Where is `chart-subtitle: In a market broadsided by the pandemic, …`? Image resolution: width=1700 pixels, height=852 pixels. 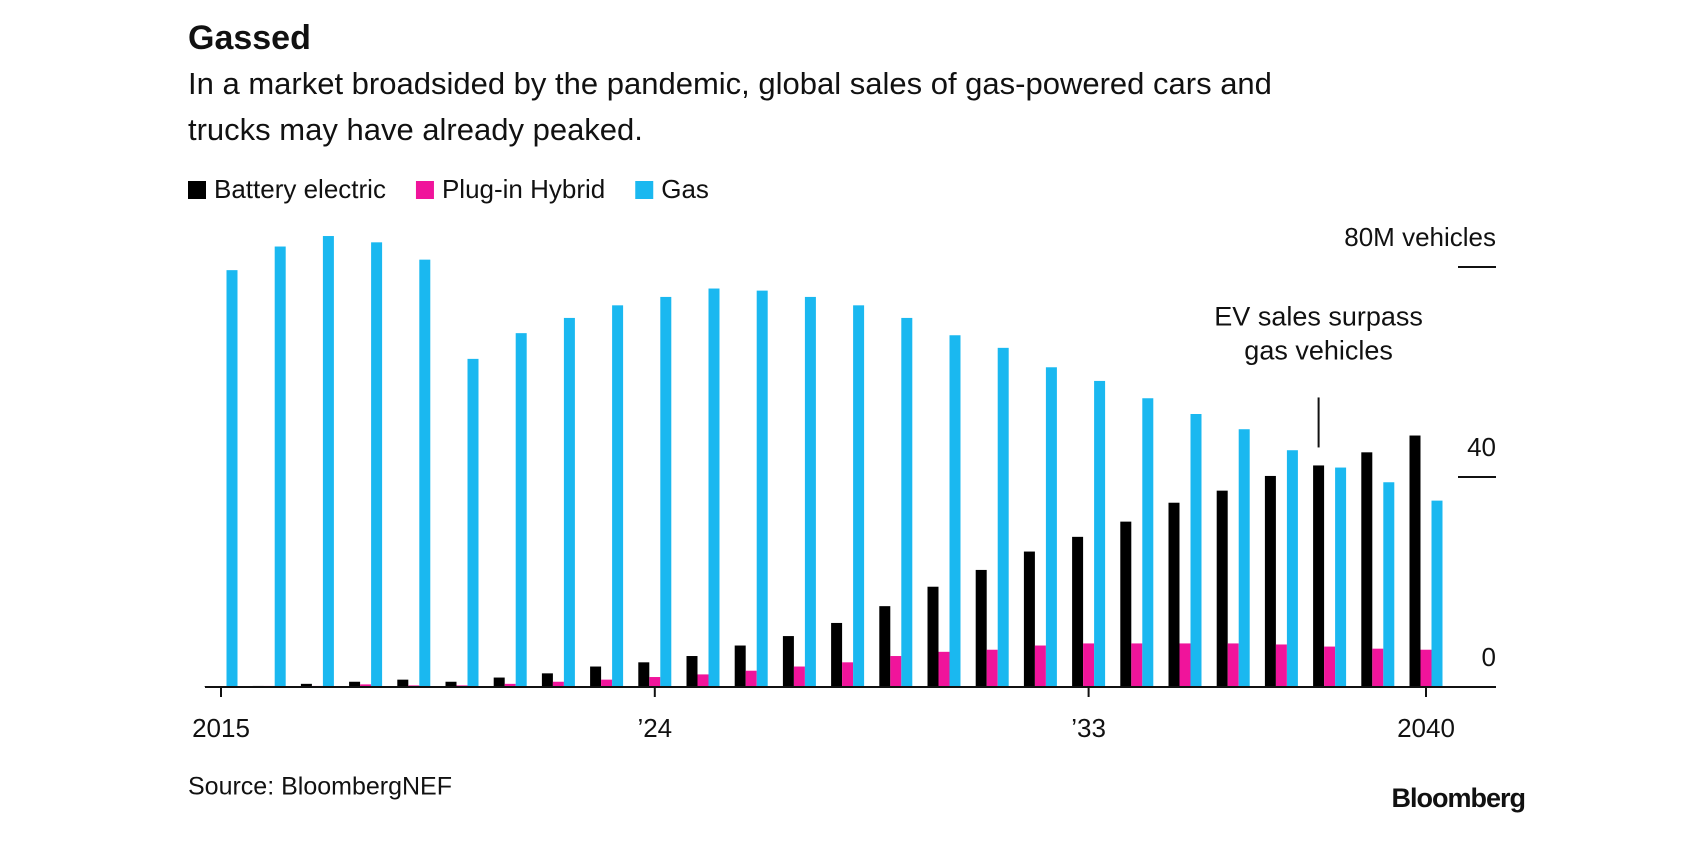 chart-subtitle: In a market broadsided by the pandemic, … is located at coordinates (730, 106).